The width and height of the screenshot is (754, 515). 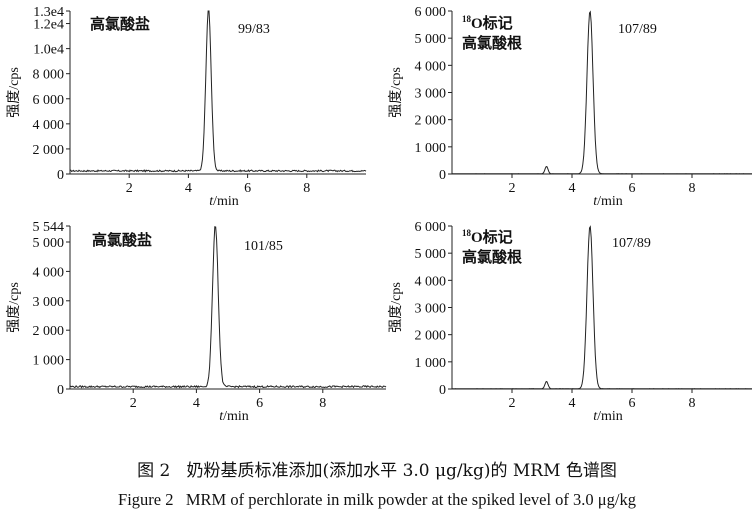 What do you see at coordinates (146, 499) in the screenshot?
I see `caption-en-prefix: Figure 2` at bounding box center [146, 499].